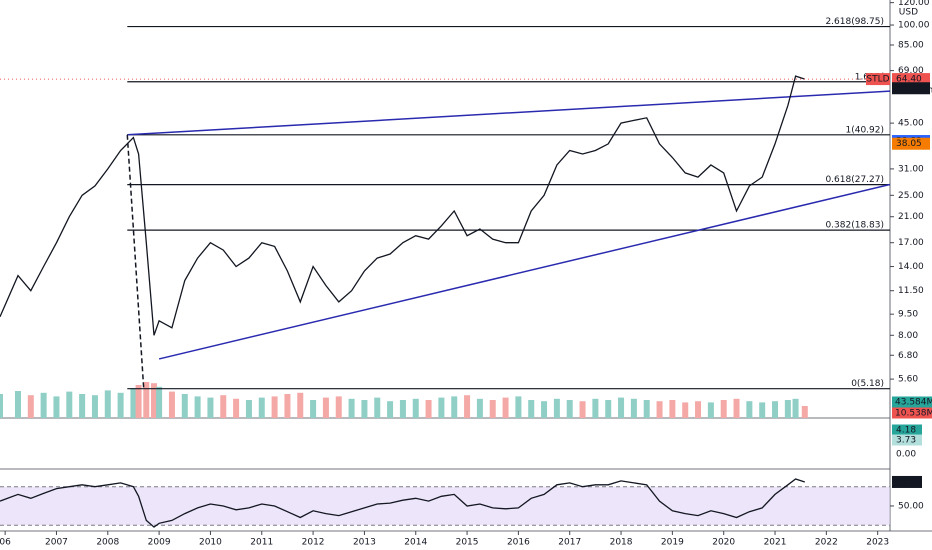 Image resolution: width=932 pixels, height=550 pixels. Describe the element at coordinates (445, 506) in the screenshot. I see `rsi-band` at that location.